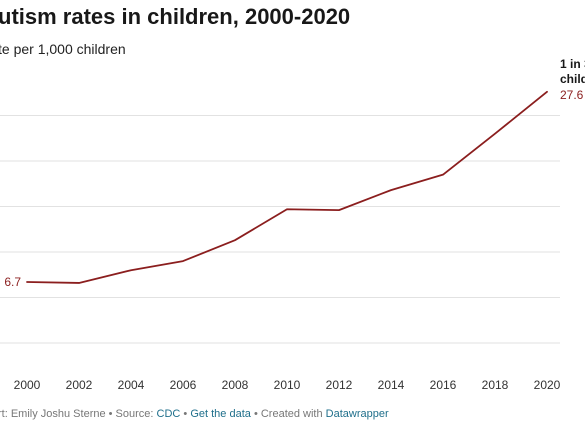 The width and height of the screenshot is (585, 429). Describe the element at coordinates (572, 79) in the screenshot. I see `end-label-line-2: child` at that location.